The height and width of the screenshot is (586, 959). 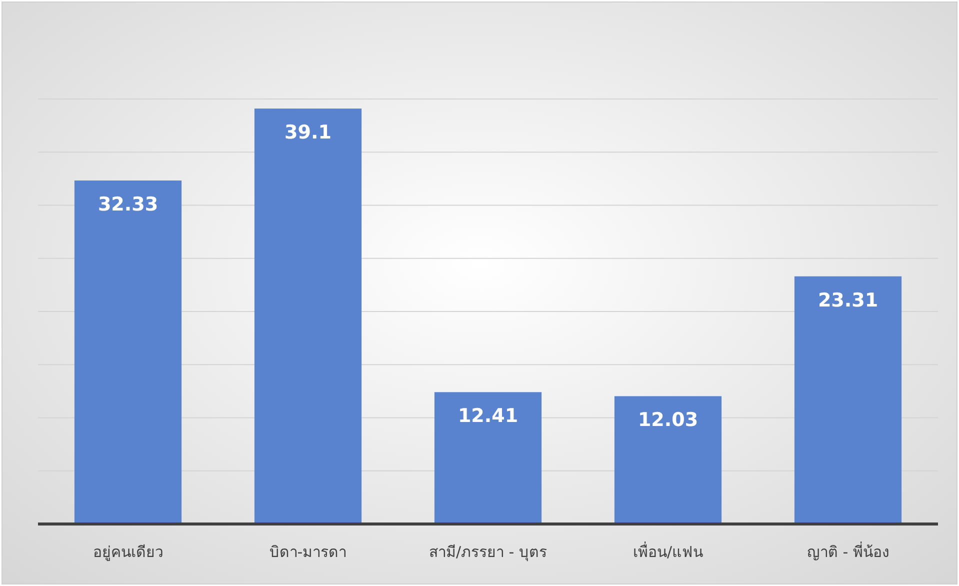 What do you see at coordinates (848, 300) in the screenshot?
I see `data-label: 23.31` at bounding box center [848, 300].